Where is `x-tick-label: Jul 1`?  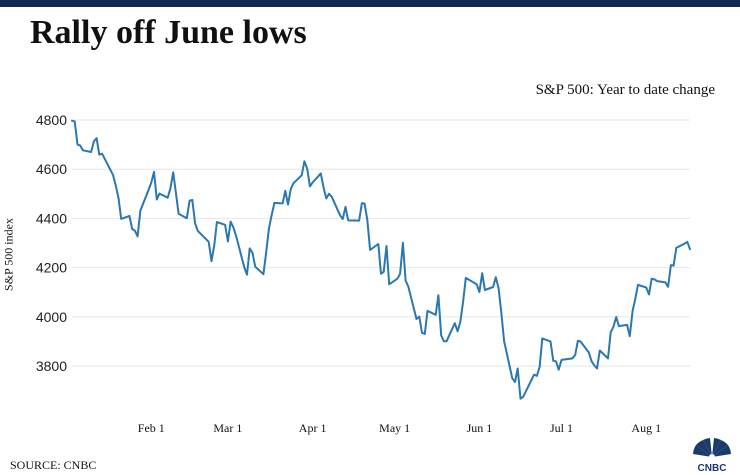 x-tick-label: Jul 1 is located at coordinates (561, 428).